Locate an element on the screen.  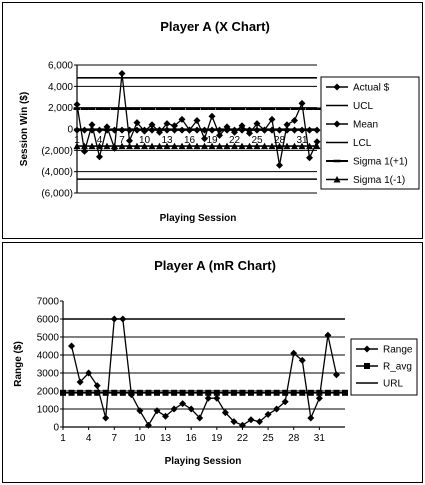
x-tick-label: 28 is located at coordinates (294, 438).